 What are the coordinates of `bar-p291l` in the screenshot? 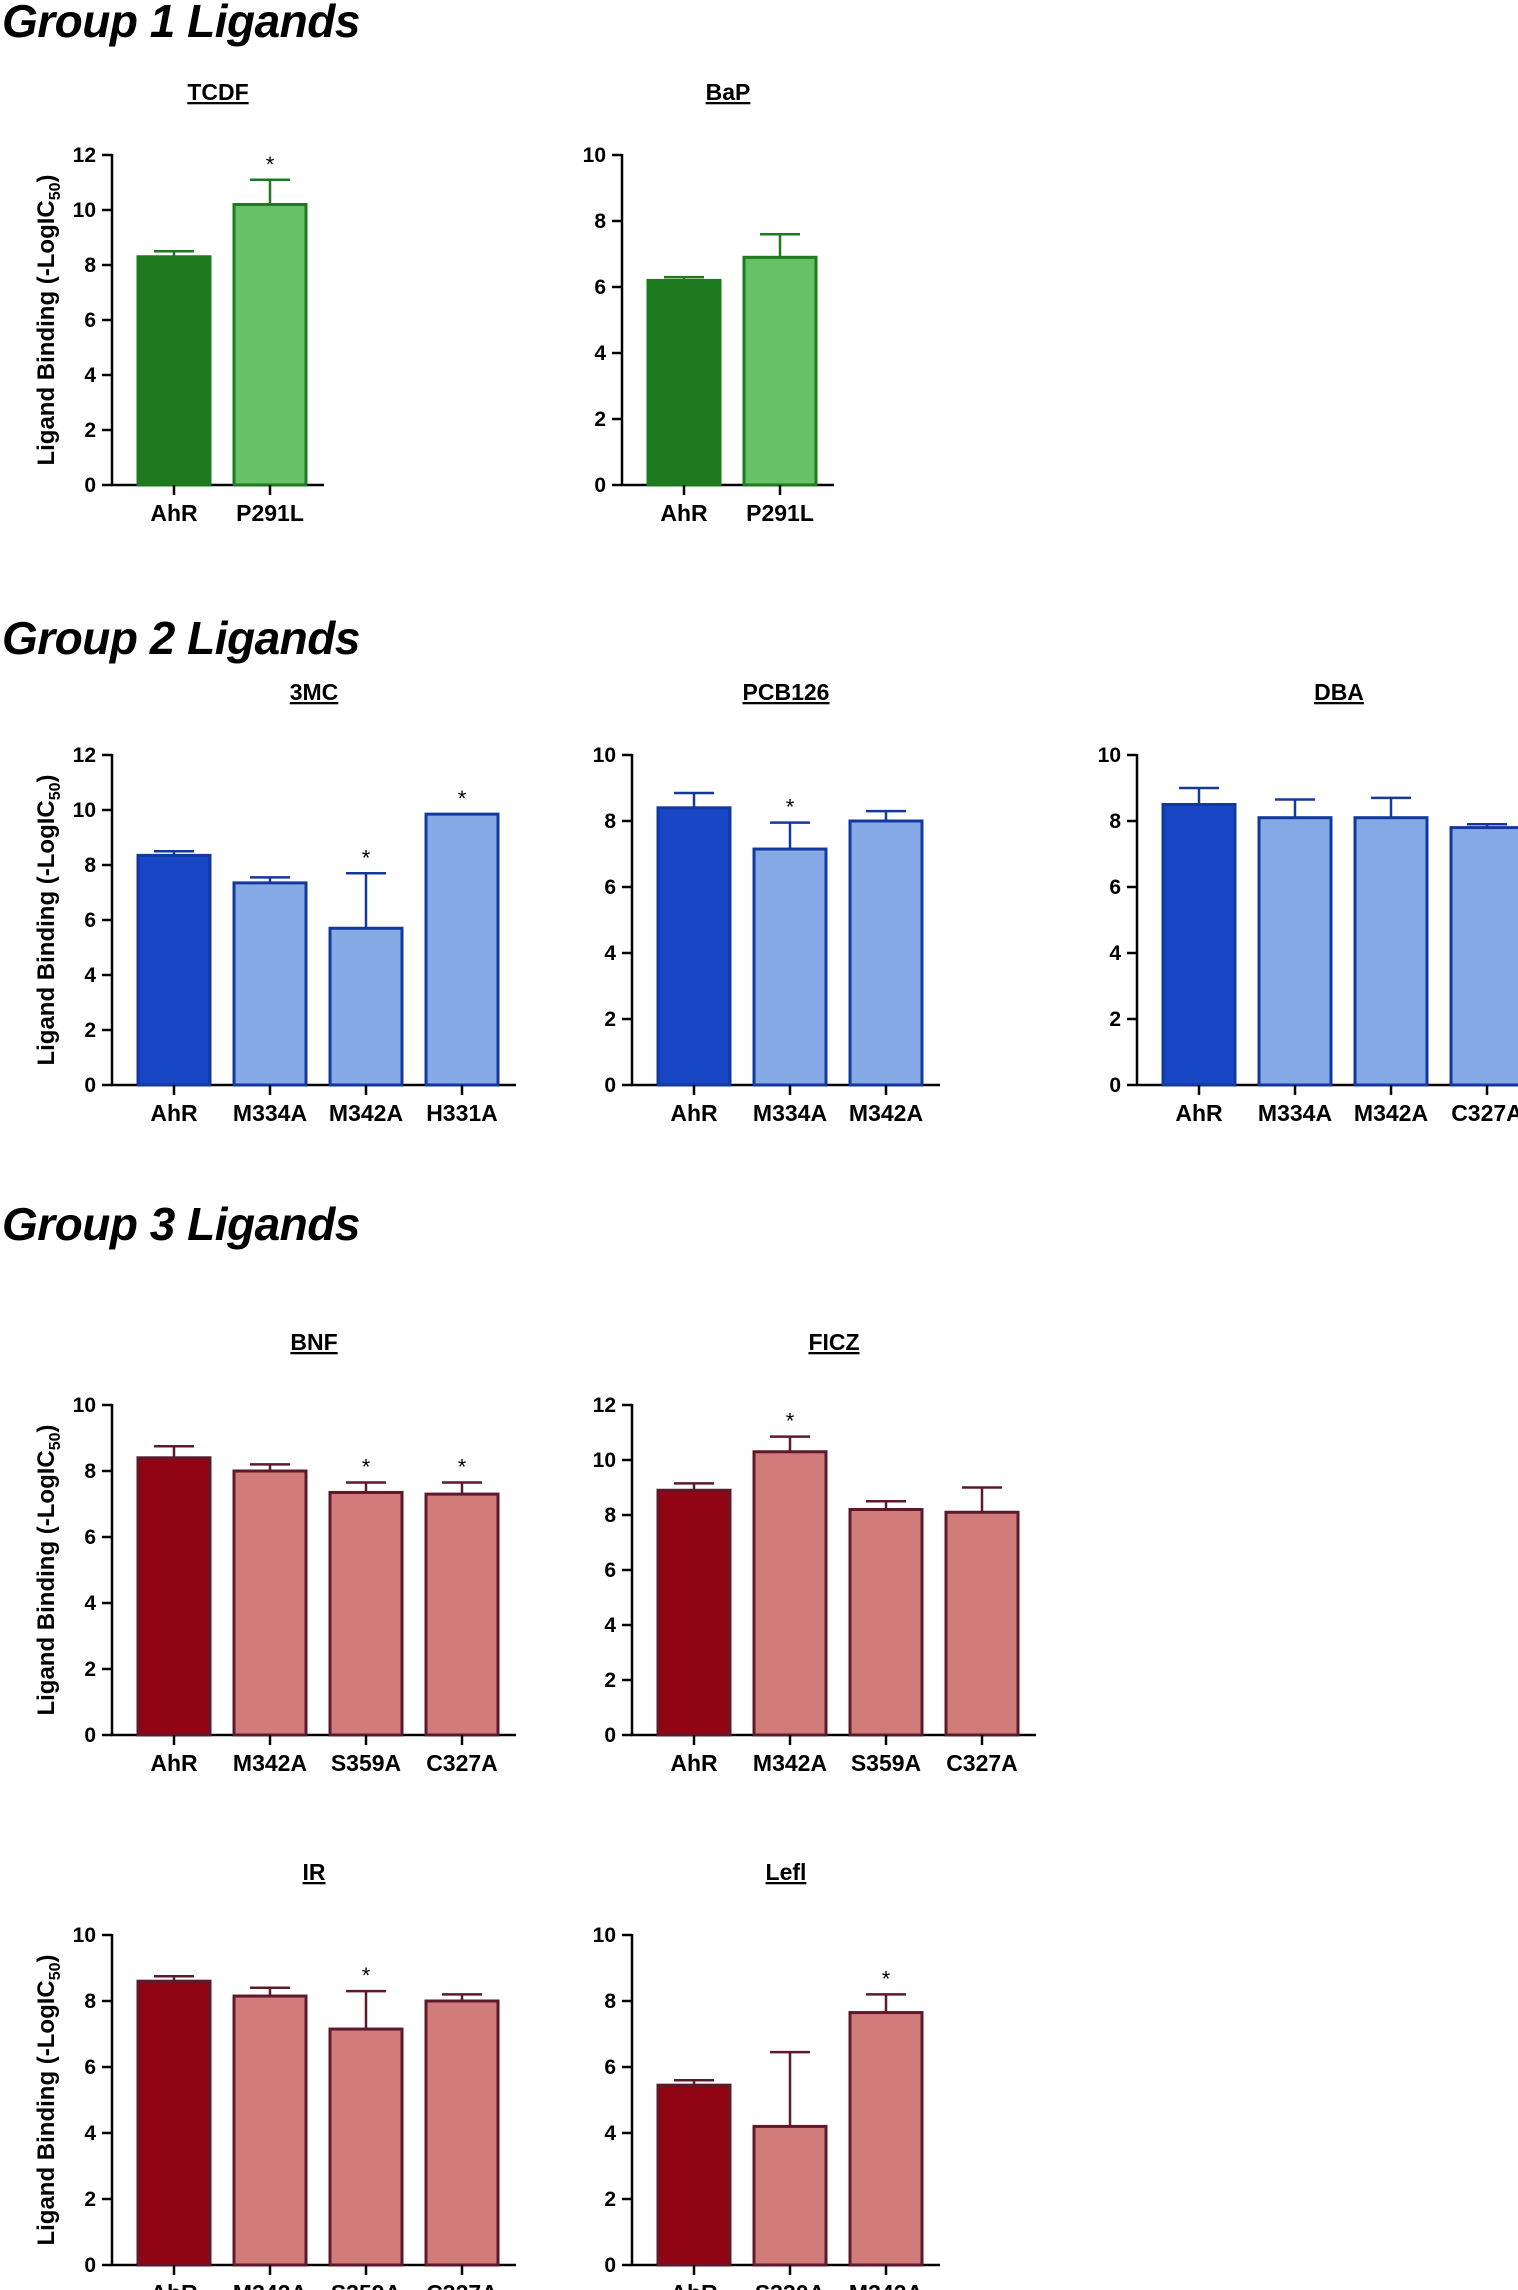 It's located at (270, 345).